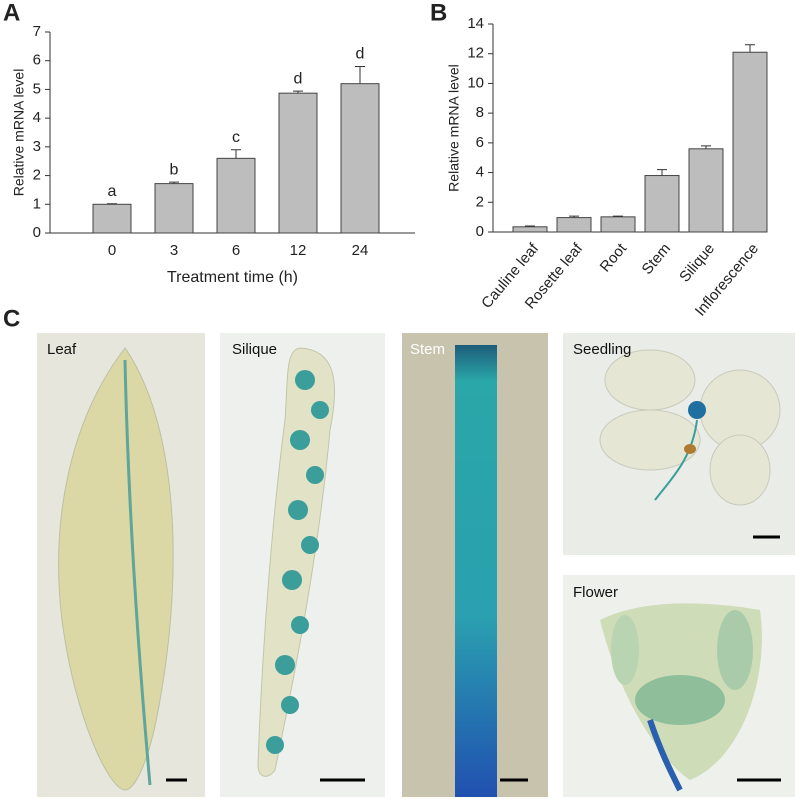 The width and height of the screenshot is (800, 799). Describe the element at coordinates (121, 565) in the screenshot. I see `photo-leaf` at that location.